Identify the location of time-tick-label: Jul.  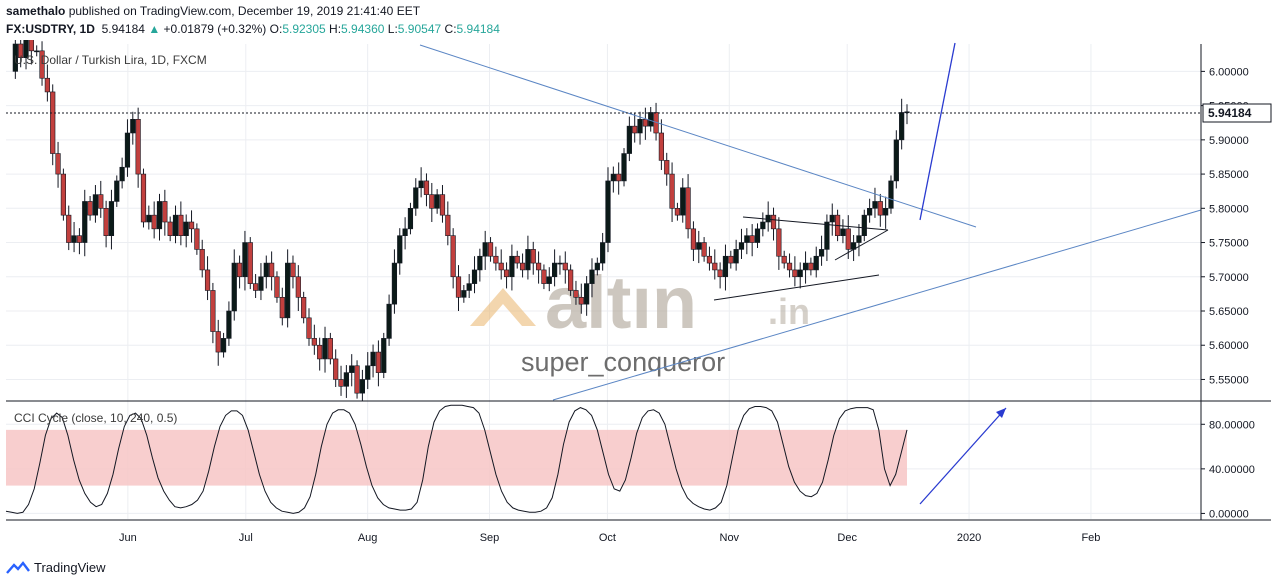
(246, 538).